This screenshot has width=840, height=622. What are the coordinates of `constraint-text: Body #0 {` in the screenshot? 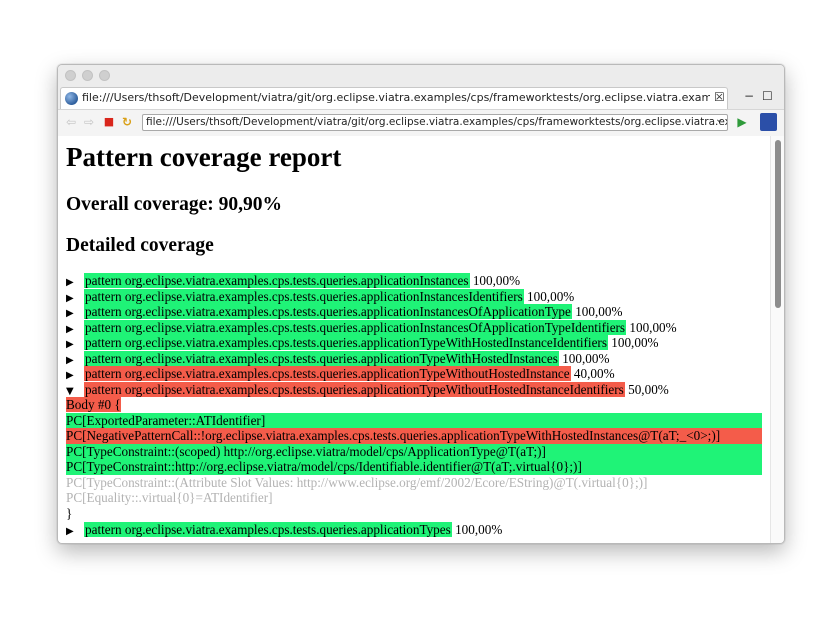 It's located at (93, 404).